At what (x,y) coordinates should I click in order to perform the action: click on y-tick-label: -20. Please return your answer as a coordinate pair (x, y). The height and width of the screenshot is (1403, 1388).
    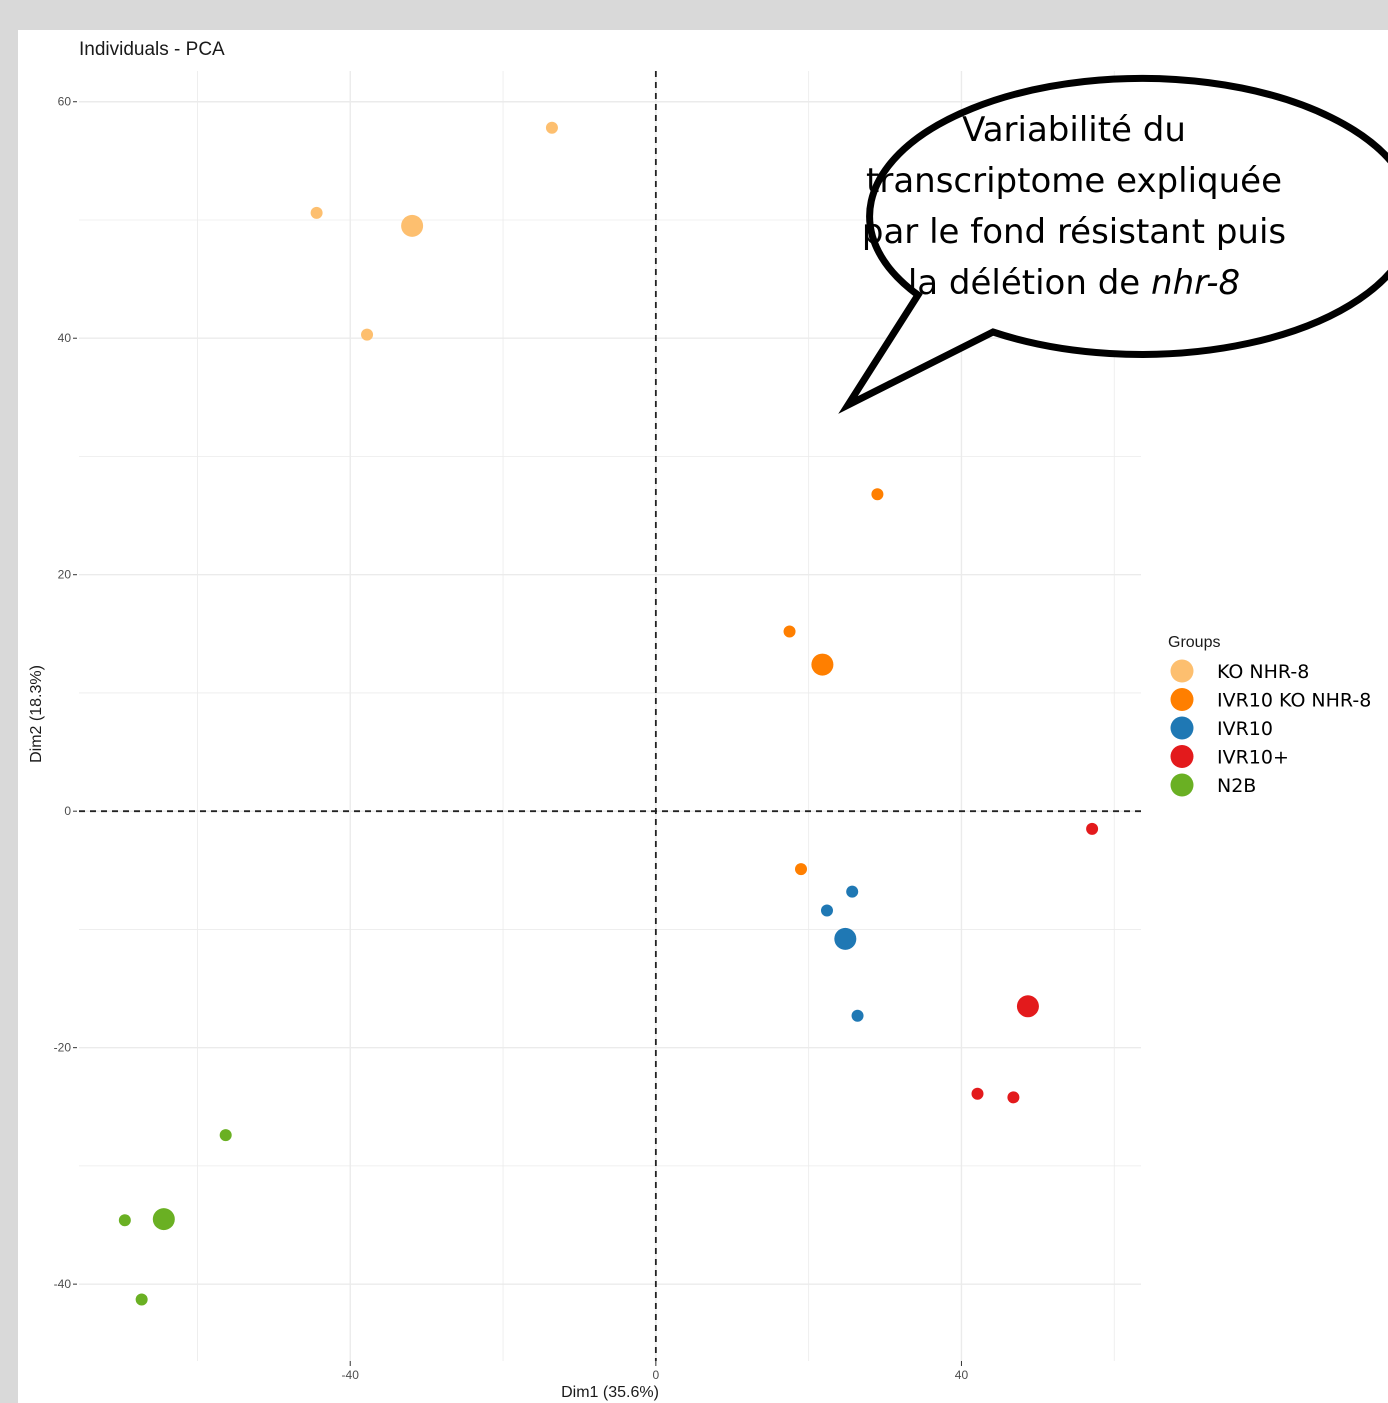
    Looking at the image, I should click on (63, 1048).